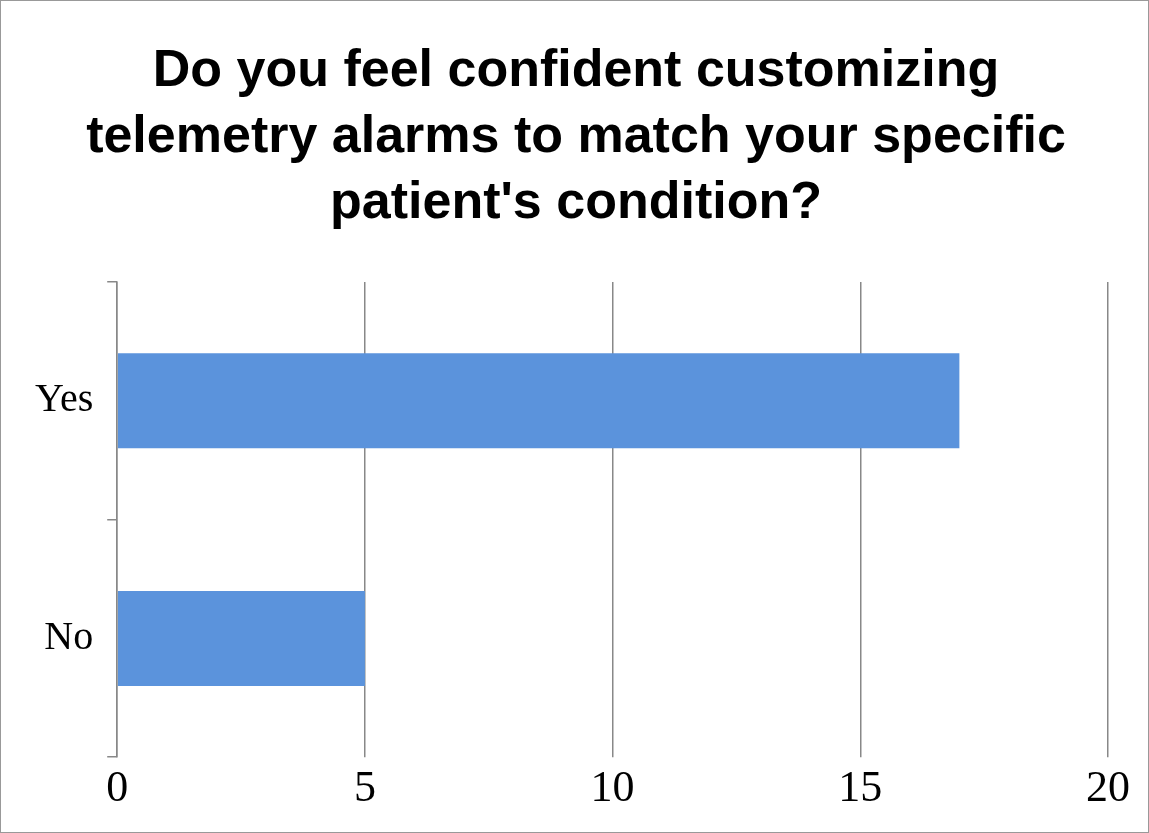 This screenshot has height=833, width=1149. What do you see at coordinates (860, 787) in the screenshot?
I see `x-tick-label: 15` at bounding box center [860, 787].